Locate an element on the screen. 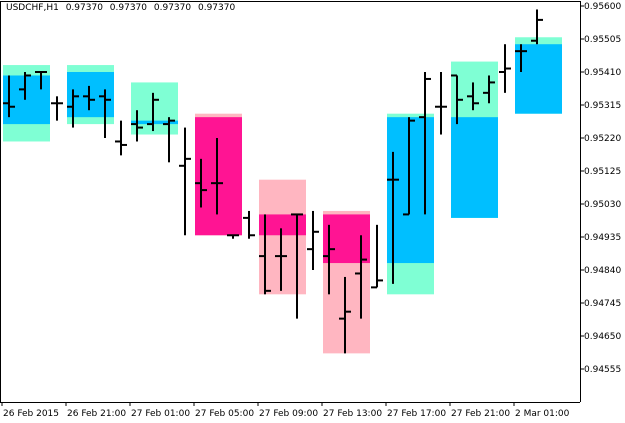 Image resolution: width=625 pixels, height=423 pixels. close-value: 0.97370 is located at coordinates (216, 8).